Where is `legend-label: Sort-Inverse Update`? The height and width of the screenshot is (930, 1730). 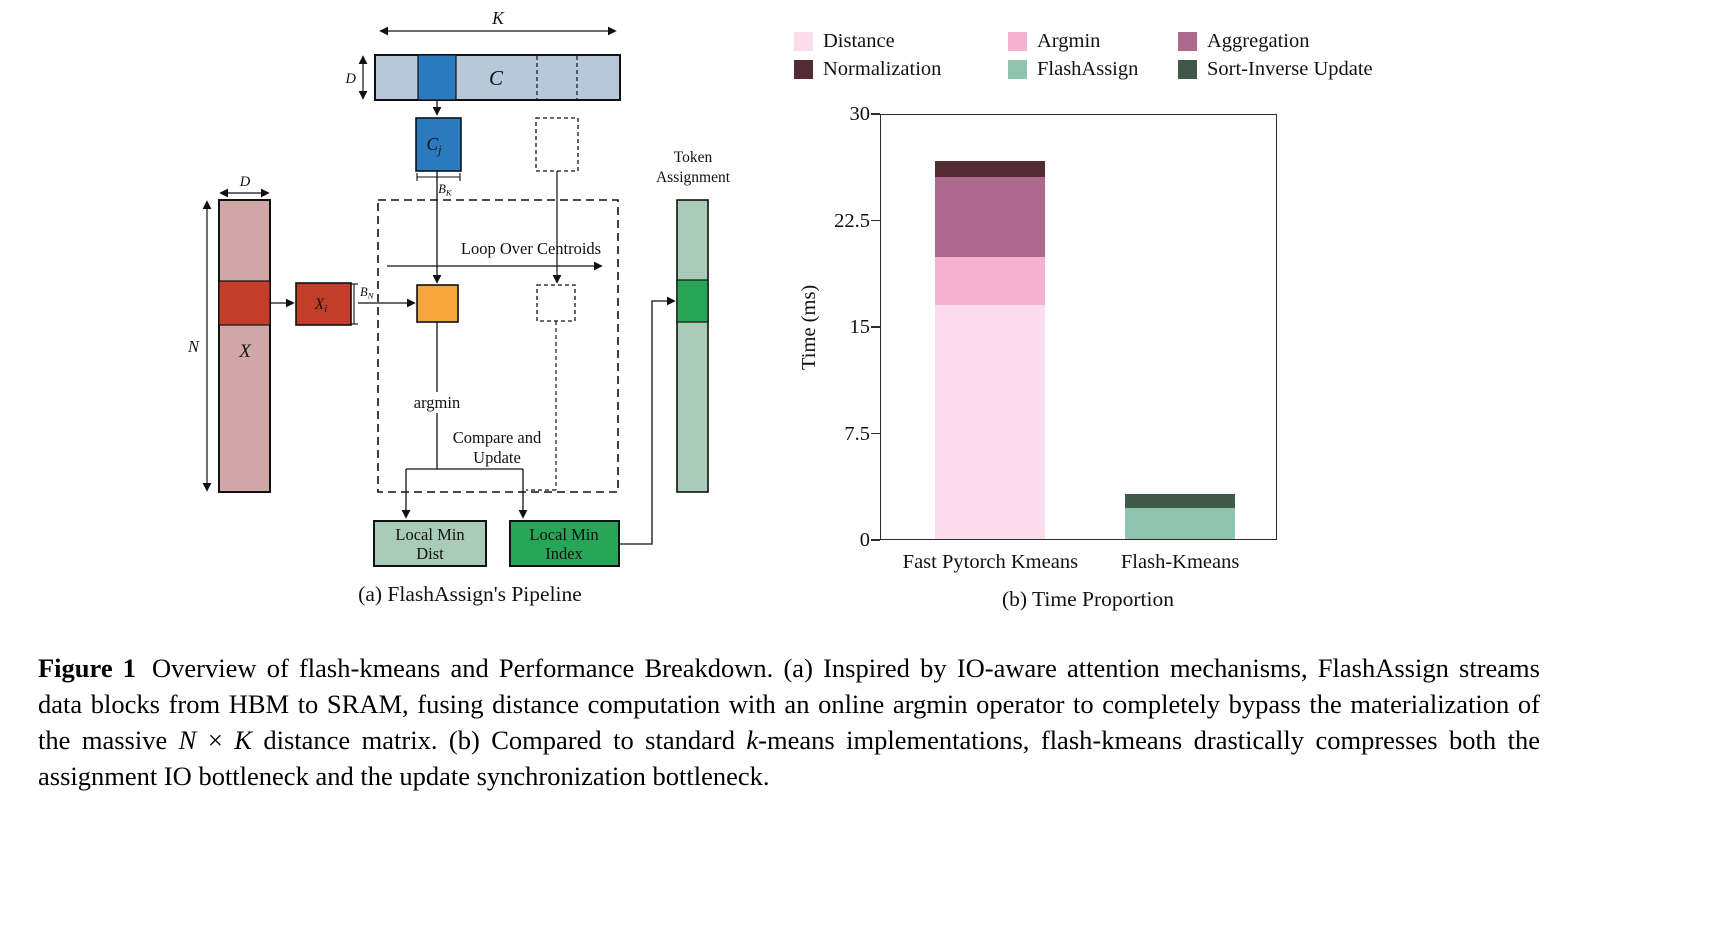 legend-label: Sort-Inverse Update is located at coordinates (1290, 69).